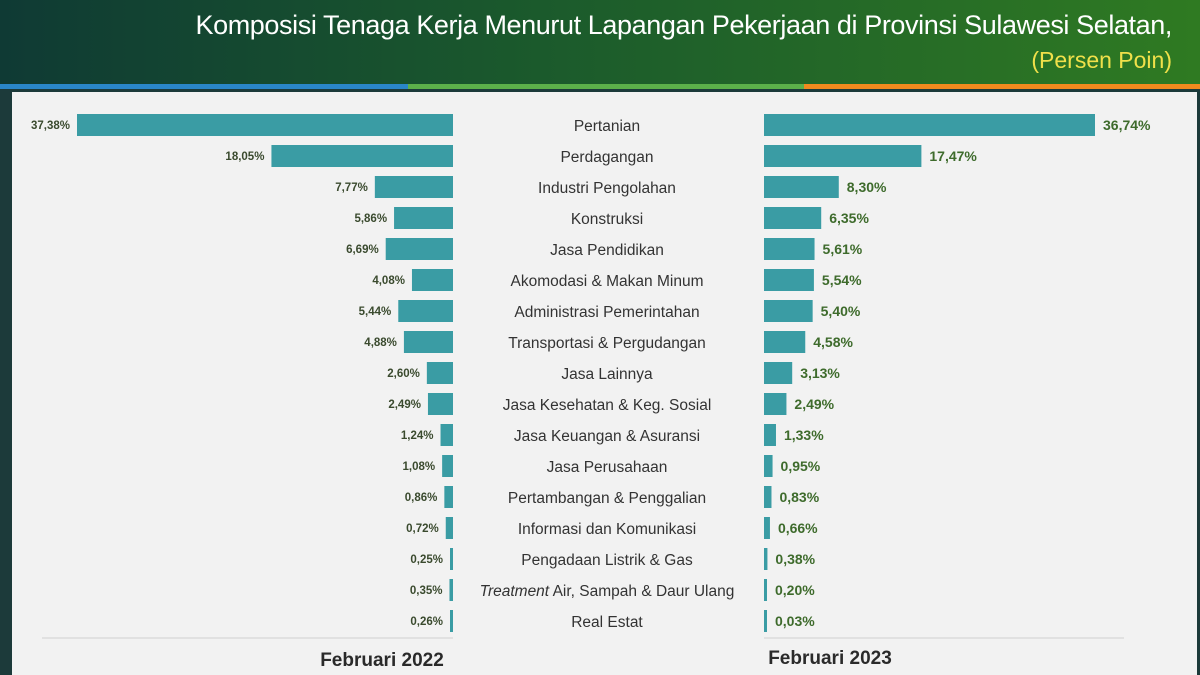  Describe the element at coordinates (244, 157) in the screenshot. I see `value-label-feb-2022: 18,05%` at that location.